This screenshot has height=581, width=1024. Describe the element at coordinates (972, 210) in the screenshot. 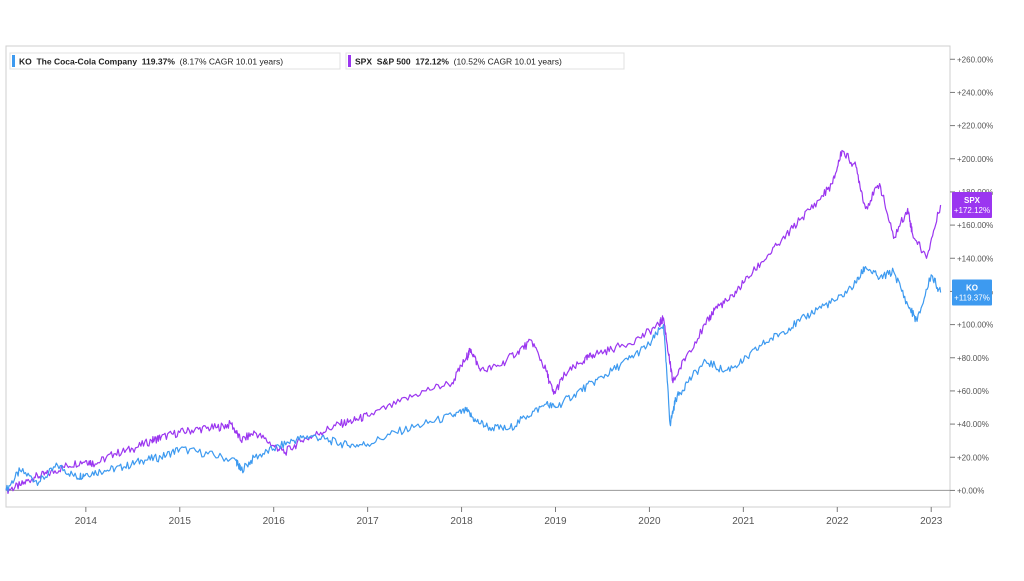

I see `end-badge-value-spx: +172.12%` at that location.